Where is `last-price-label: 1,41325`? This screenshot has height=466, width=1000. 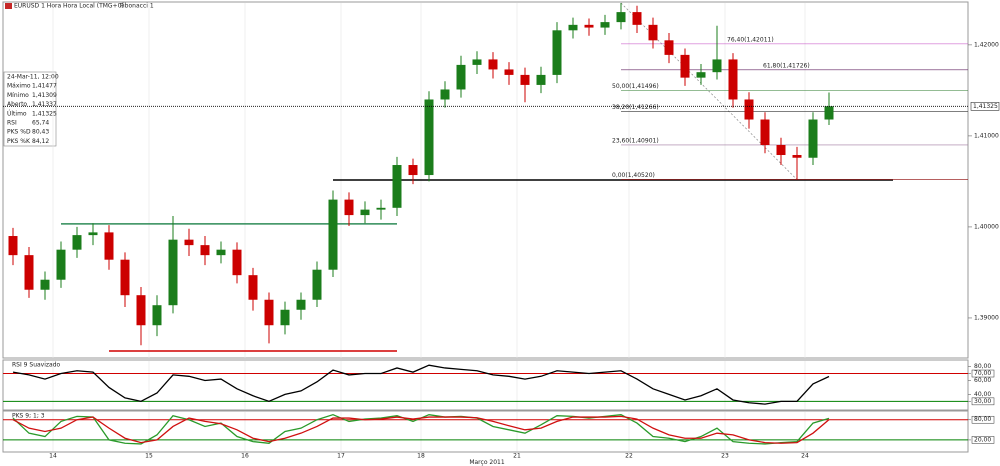 last-price-label: 1,41325 is located at coordinates (985, 106).